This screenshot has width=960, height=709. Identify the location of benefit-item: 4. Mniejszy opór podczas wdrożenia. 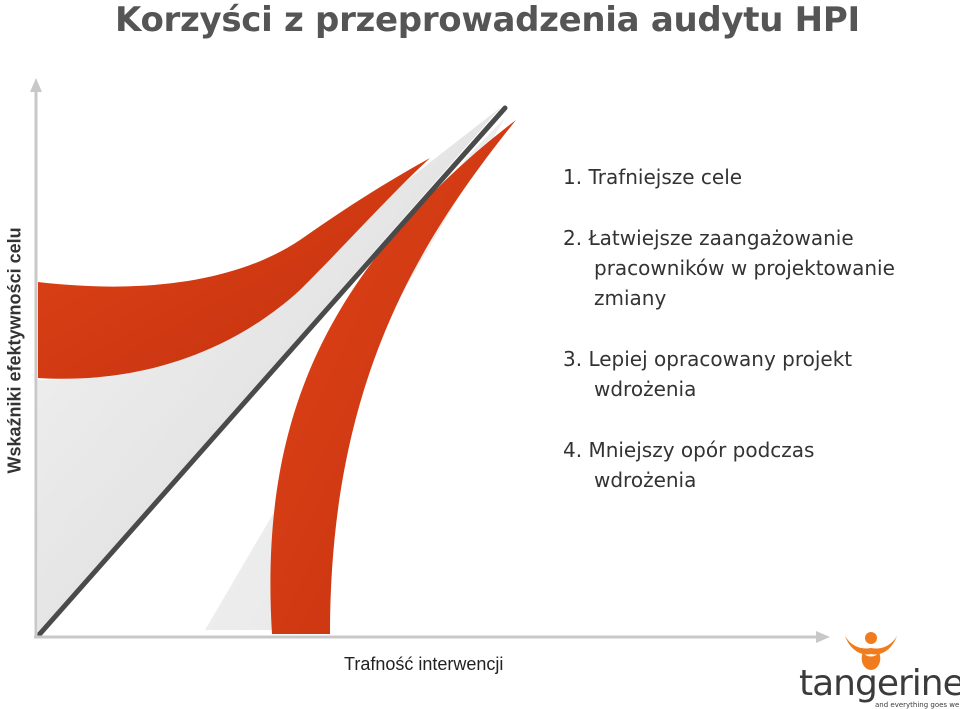
(758, 465).